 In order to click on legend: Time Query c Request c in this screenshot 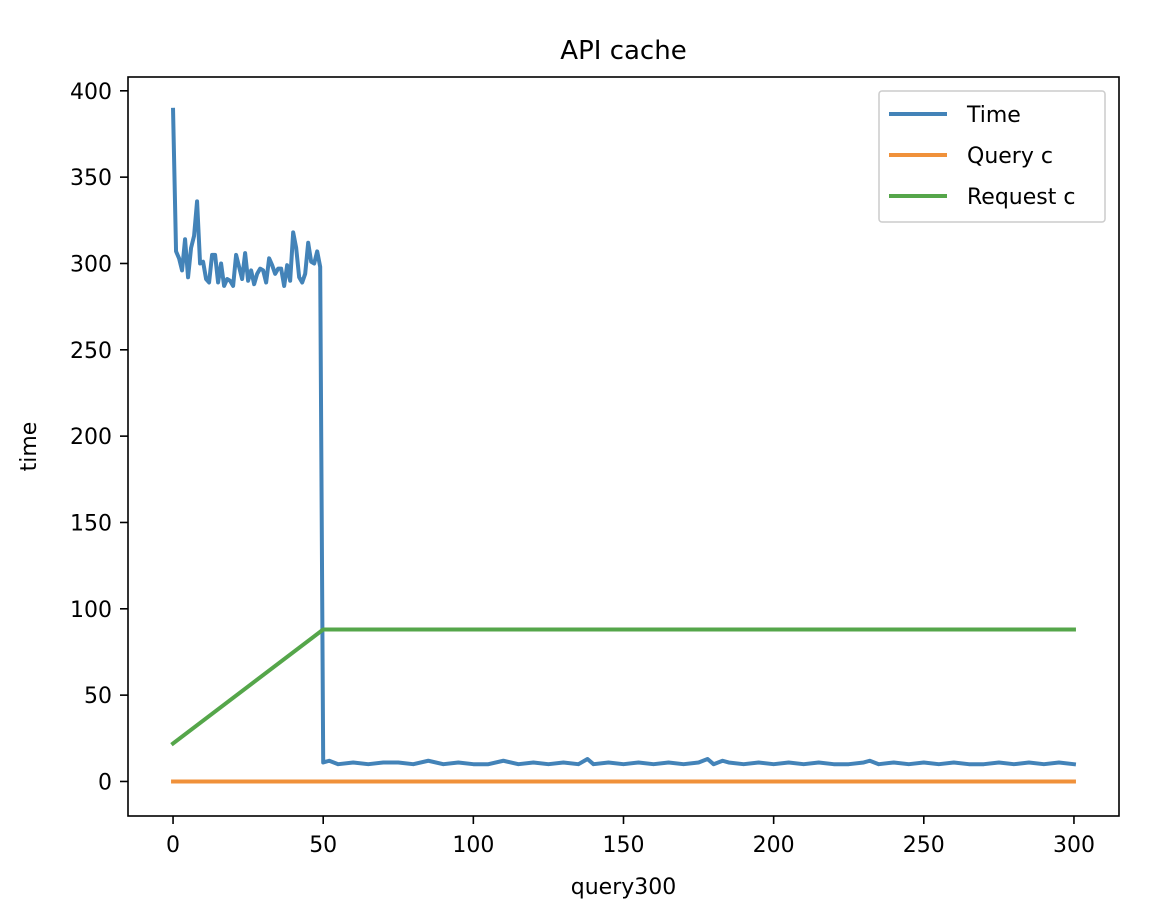, I will do `click(992, 156)`.